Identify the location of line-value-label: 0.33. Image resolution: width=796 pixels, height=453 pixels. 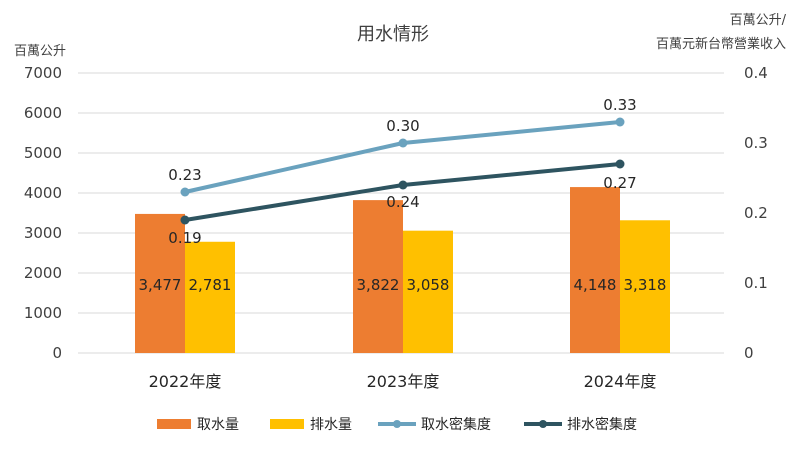
(619, 105).